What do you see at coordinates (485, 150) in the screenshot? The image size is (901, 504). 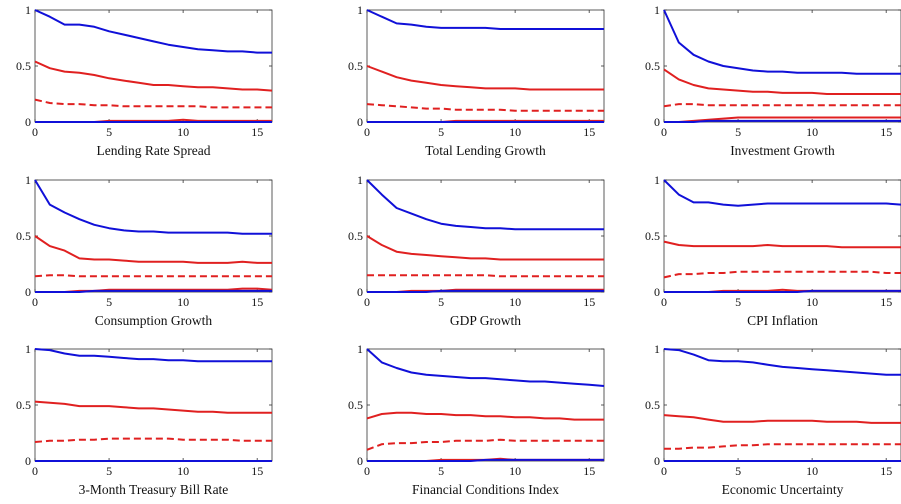 I see `x-axis-label: Total Lending Growth` at bounding box center [485, 150].